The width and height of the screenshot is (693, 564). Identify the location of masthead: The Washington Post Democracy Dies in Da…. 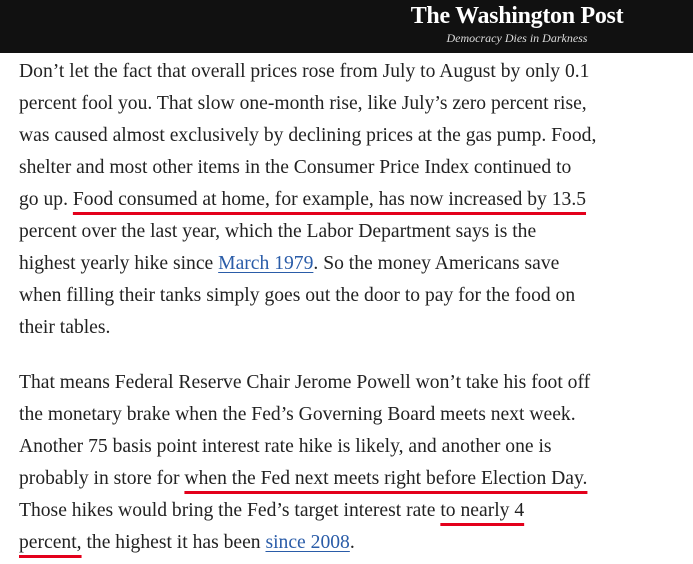
(346, 26).